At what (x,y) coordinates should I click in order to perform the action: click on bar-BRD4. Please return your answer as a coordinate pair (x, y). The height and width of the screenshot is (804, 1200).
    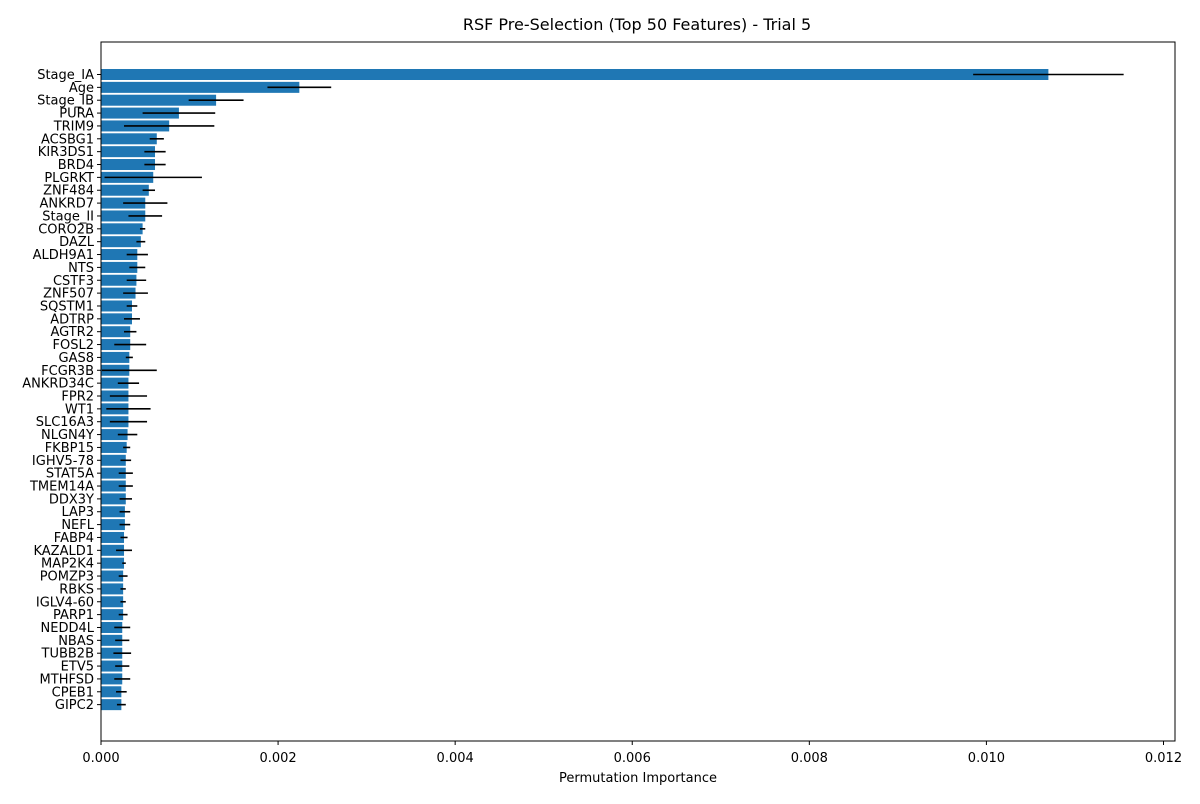
    Looking at the image, I should click on (128, 165).